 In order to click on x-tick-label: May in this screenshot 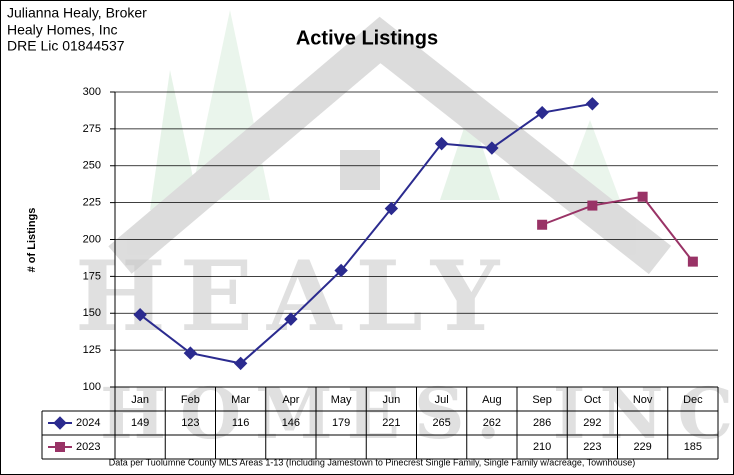, I will do `click(341, 400)`.